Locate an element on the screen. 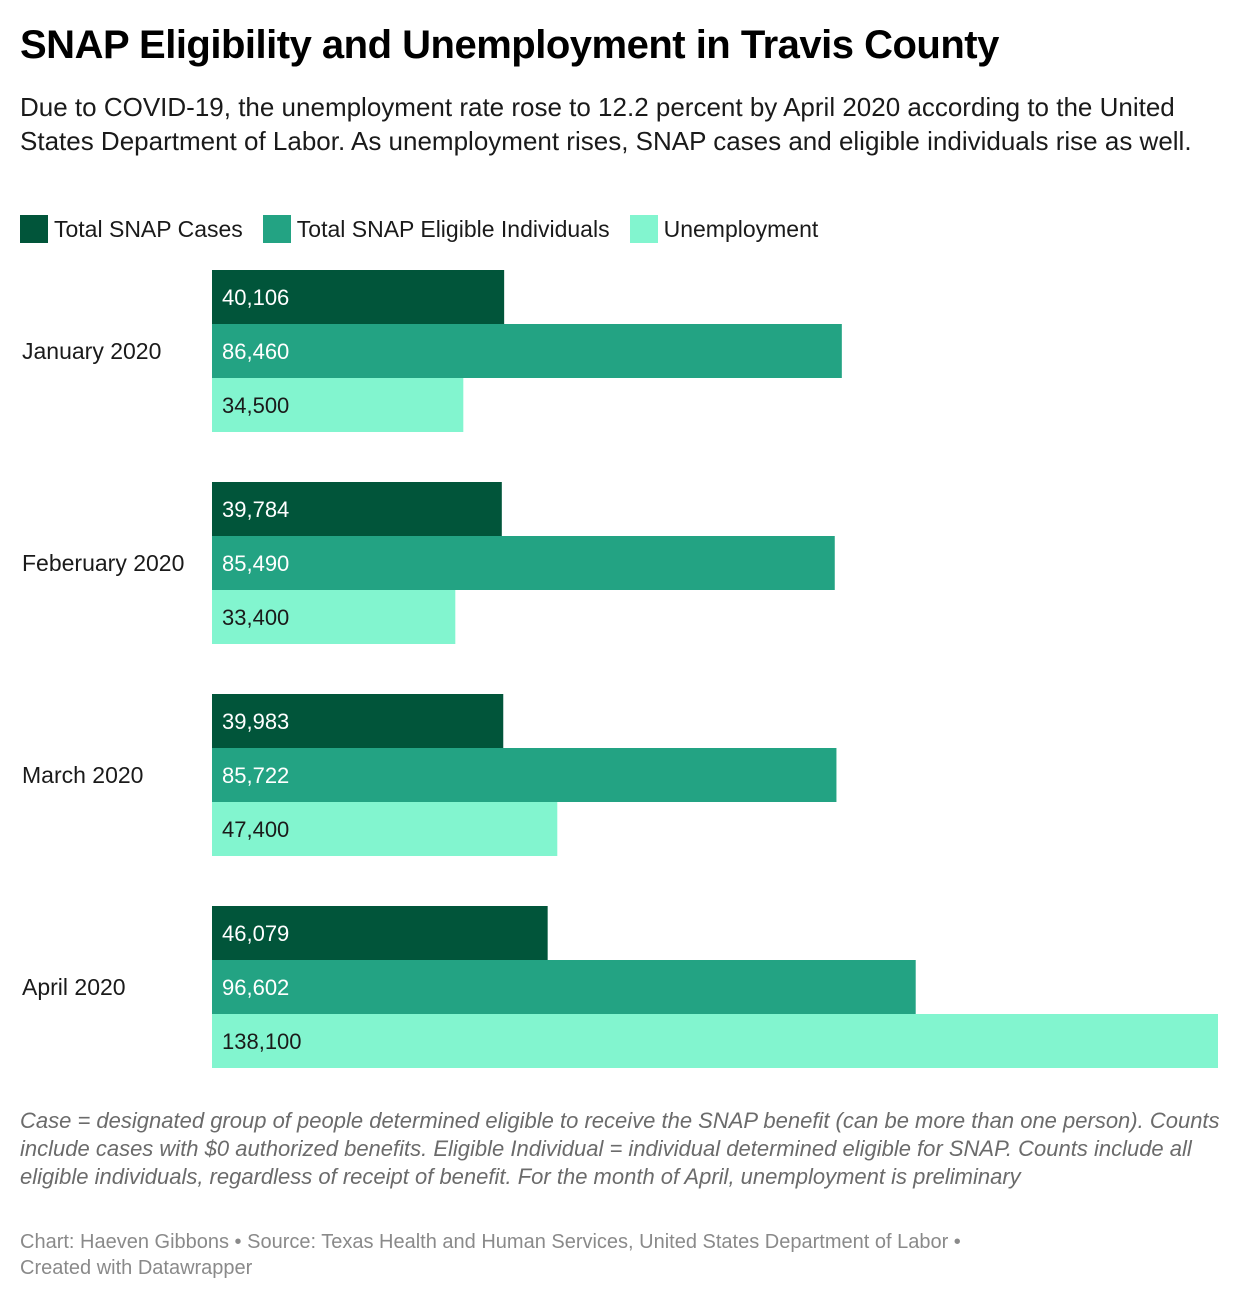 The height and width of the screenshot is (1302, 1240). category-label: Feberuary 2020 is located at coordinates (103, 563).